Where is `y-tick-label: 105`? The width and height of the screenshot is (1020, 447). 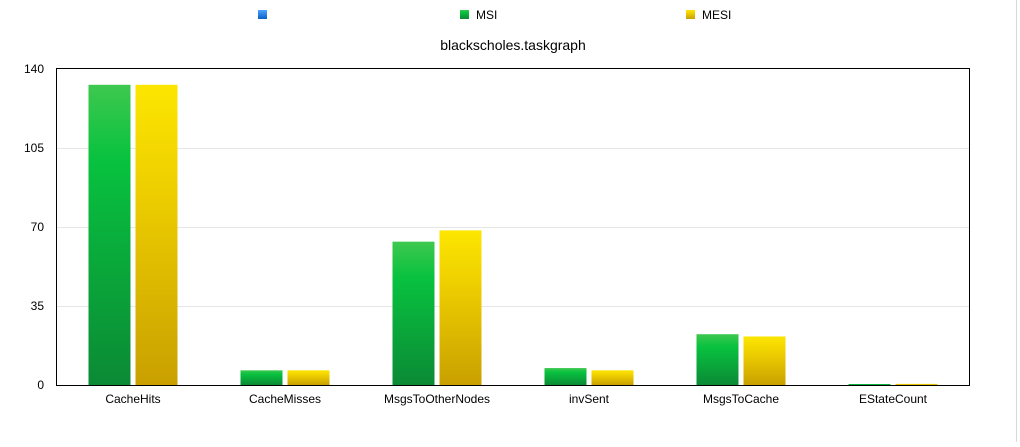
y-tick-label: 105 is located at coordinates (34, 148).